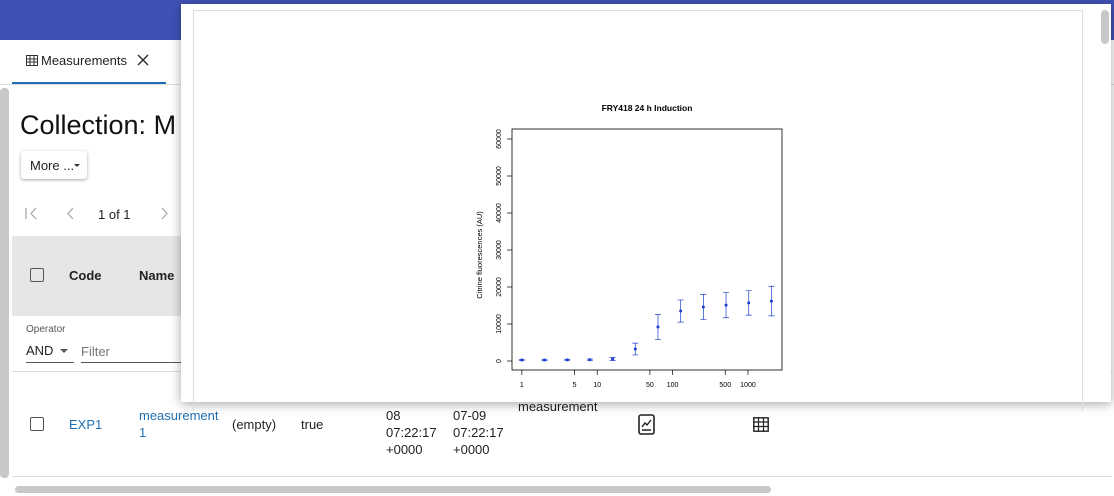 The image size is (1114, 496). I want to click on pagination-icons, so click(96, 213).